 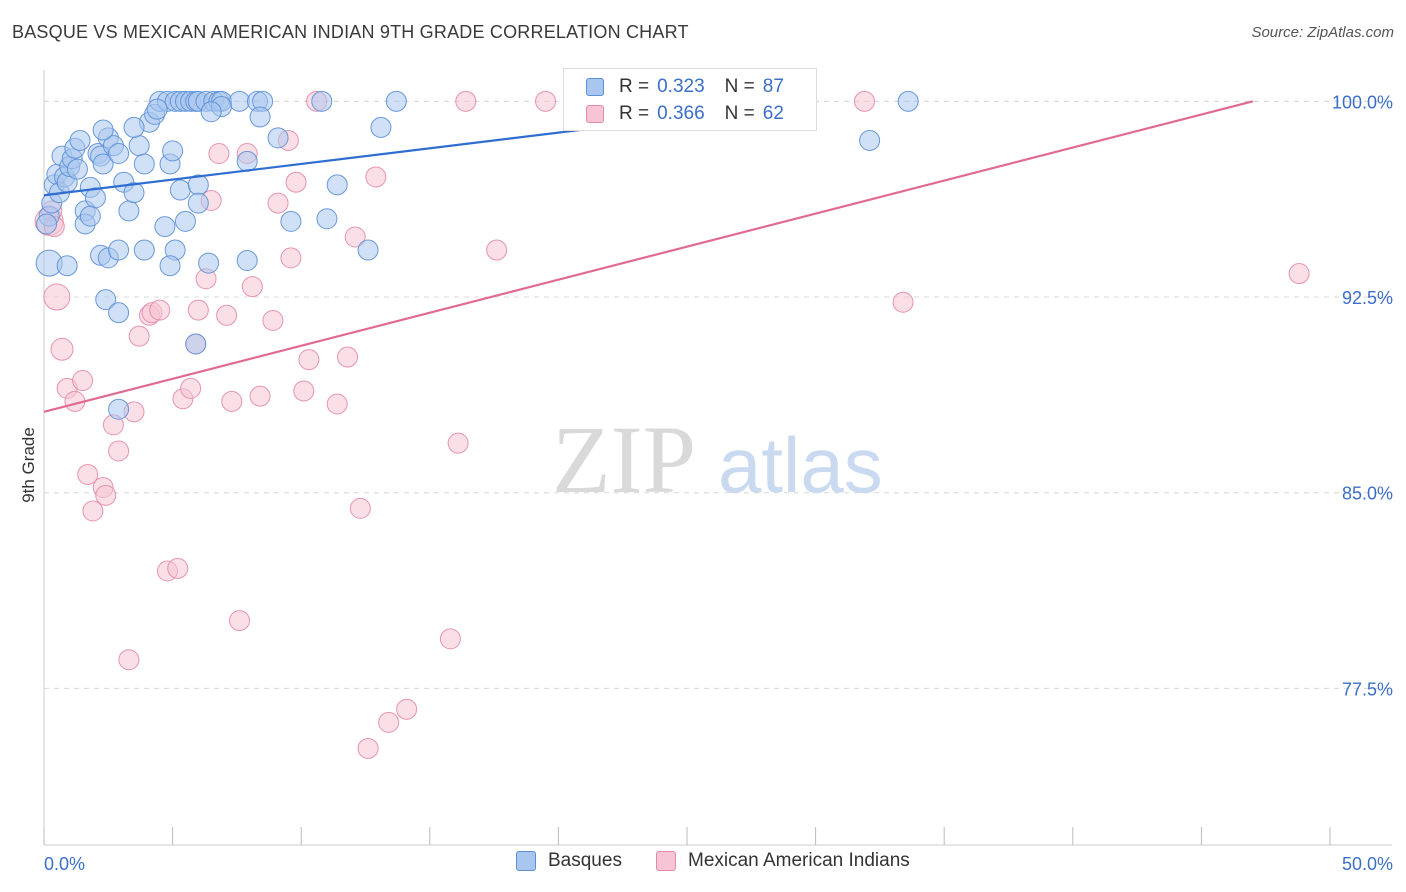 I want to click on legend-row-mexican-american-indians: R = 0.366 N = 62, so click(x=685, y=114).